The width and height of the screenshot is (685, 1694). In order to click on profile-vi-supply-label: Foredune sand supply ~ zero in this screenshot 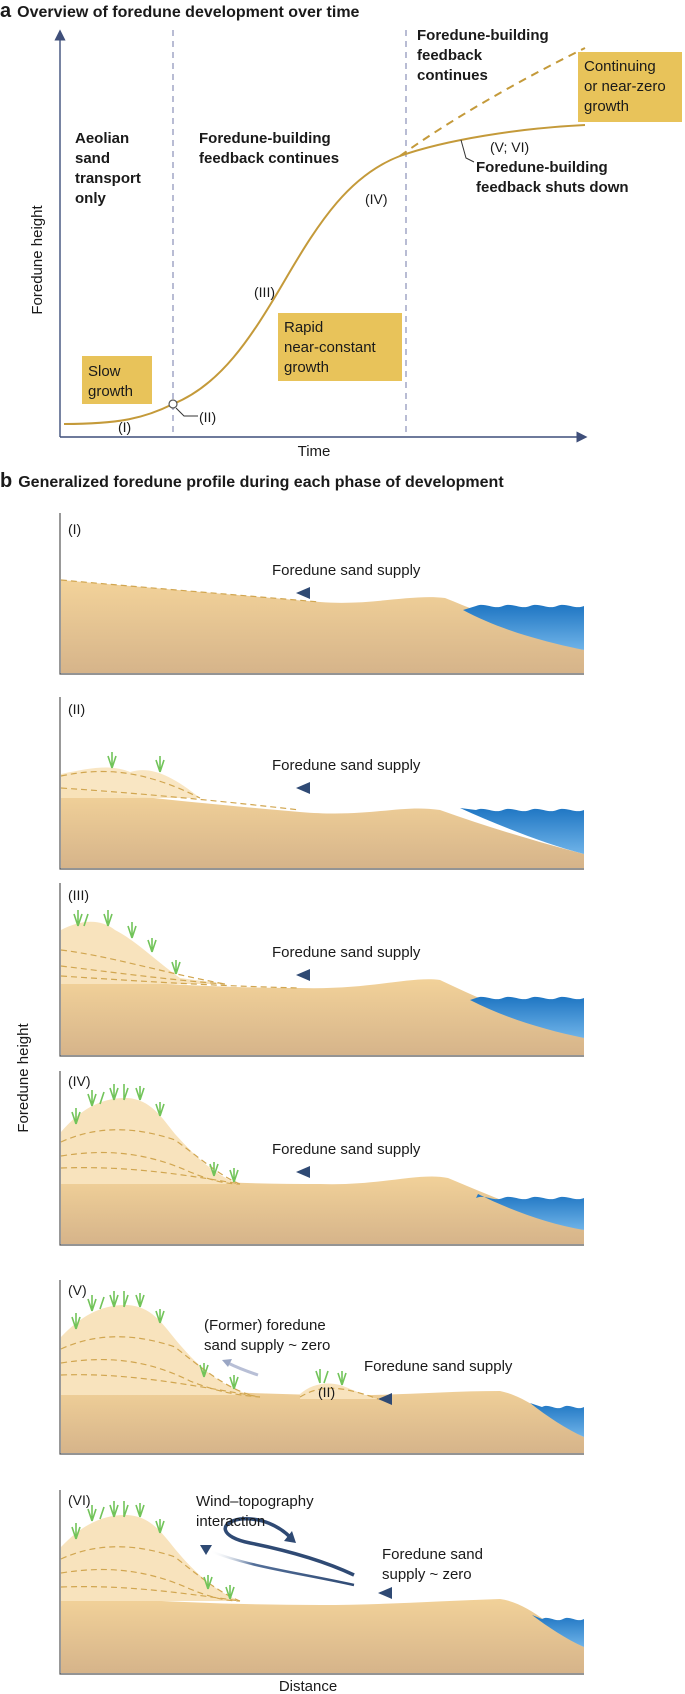, I will do `click(434, 1564)`.